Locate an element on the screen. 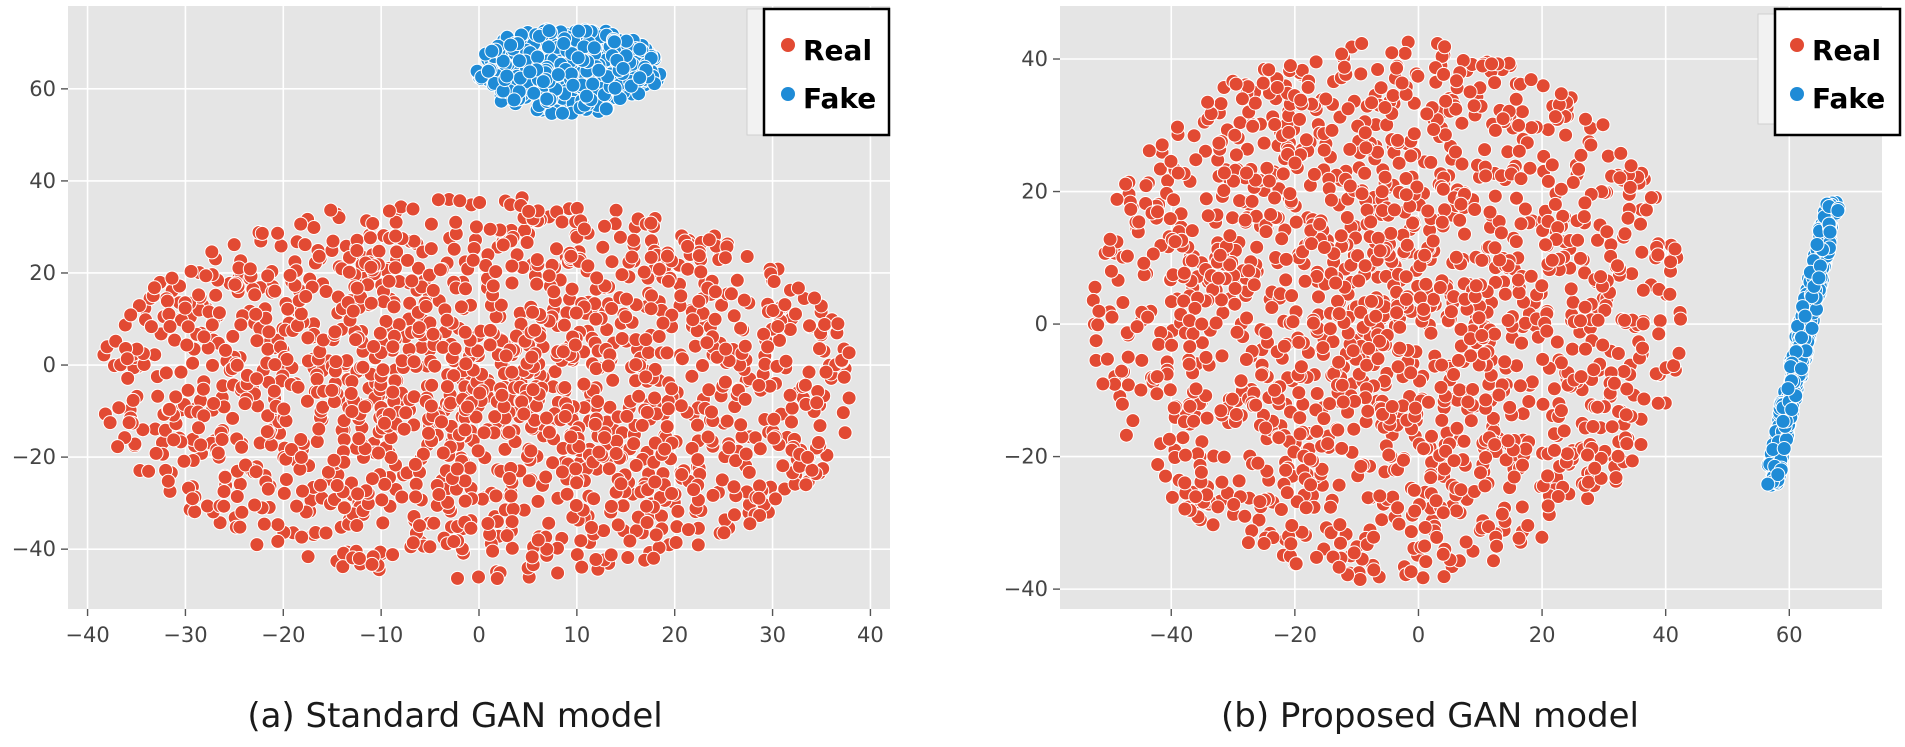 This screenshot has width=1905, height=747. y-tick-label: 40 is located at coordinates (1034, 59).